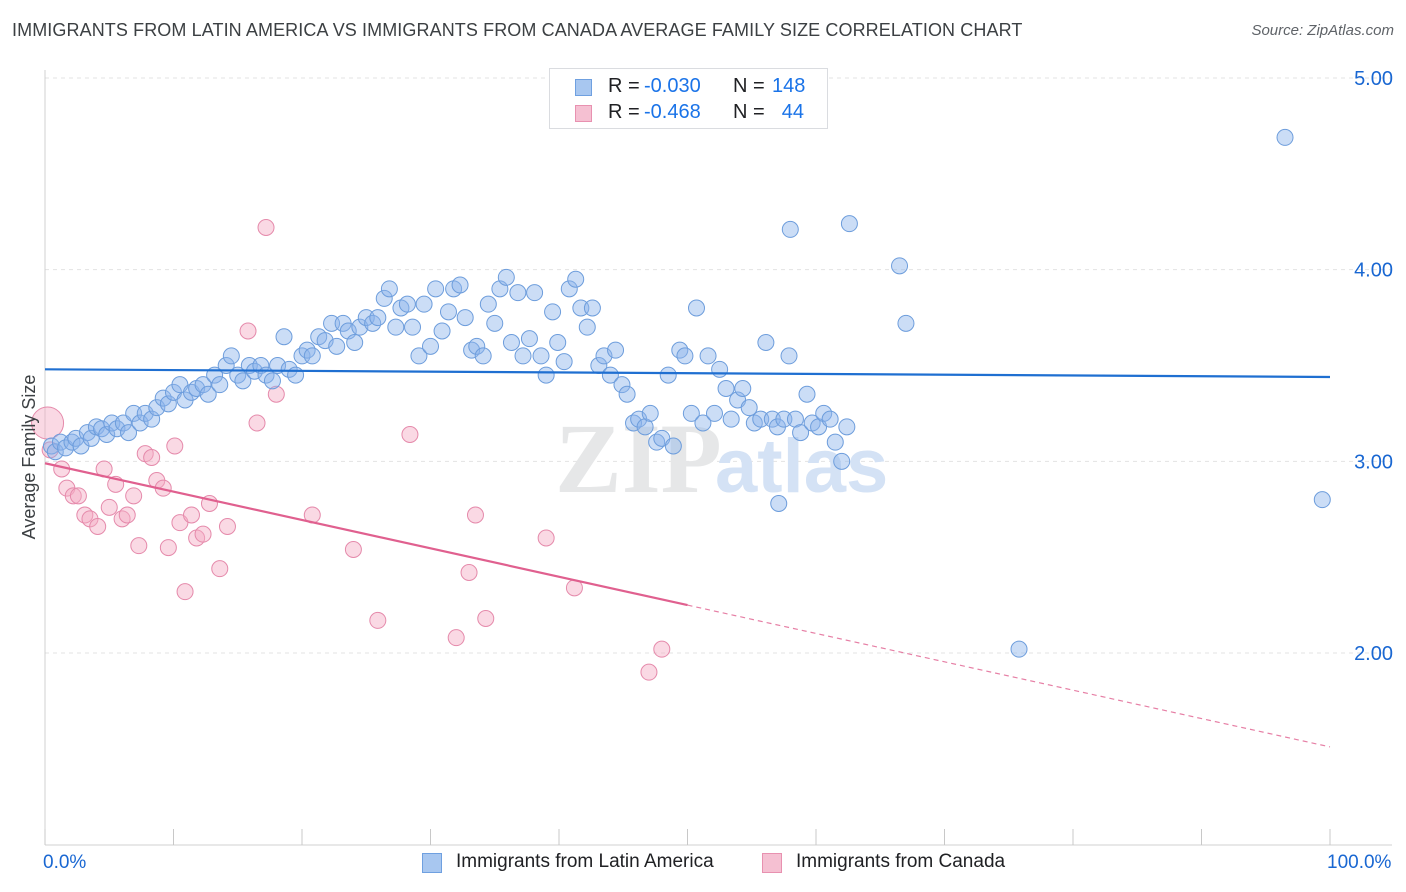 The height and width of the screenshot is (892, 1406). I want to click on legend-n-value: 148, so click(789, 86).